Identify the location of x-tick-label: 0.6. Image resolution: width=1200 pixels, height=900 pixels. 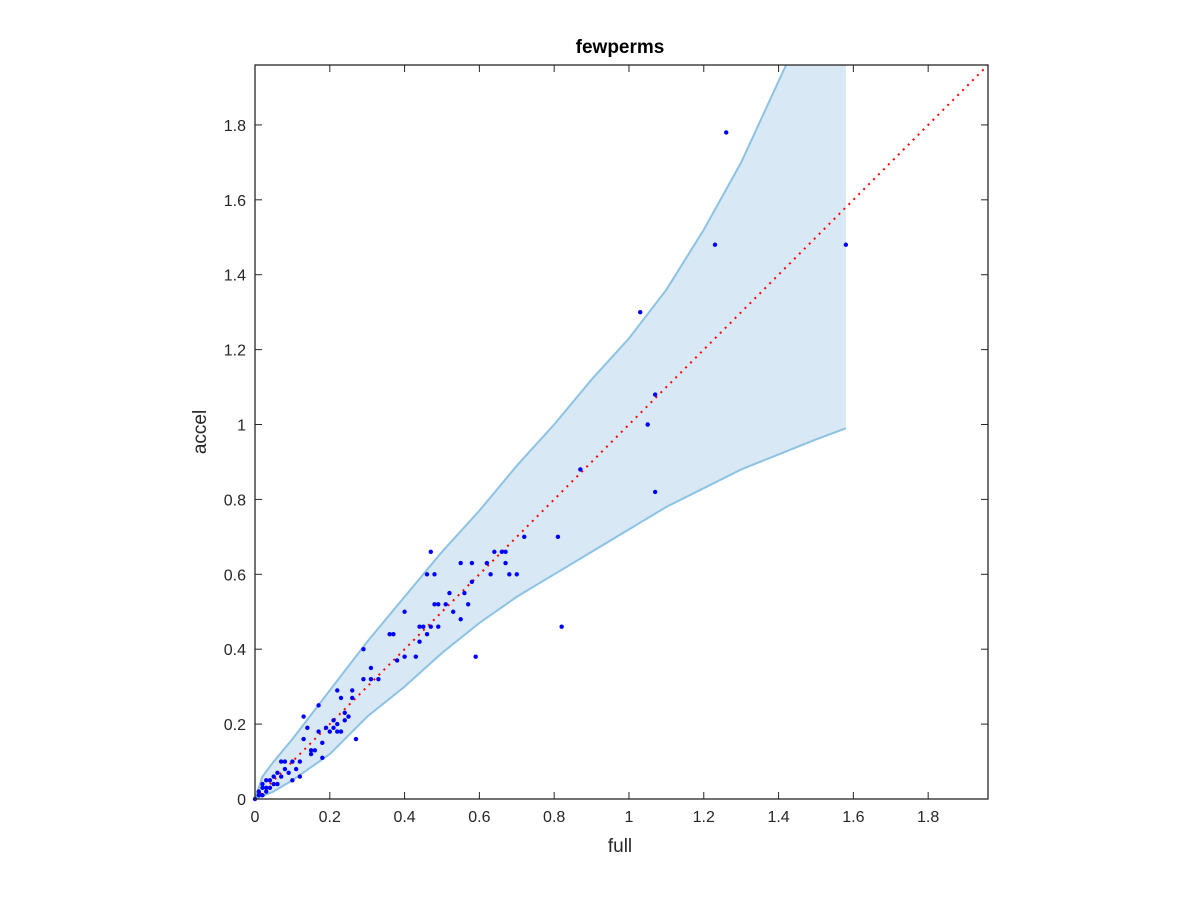
(479, 817).